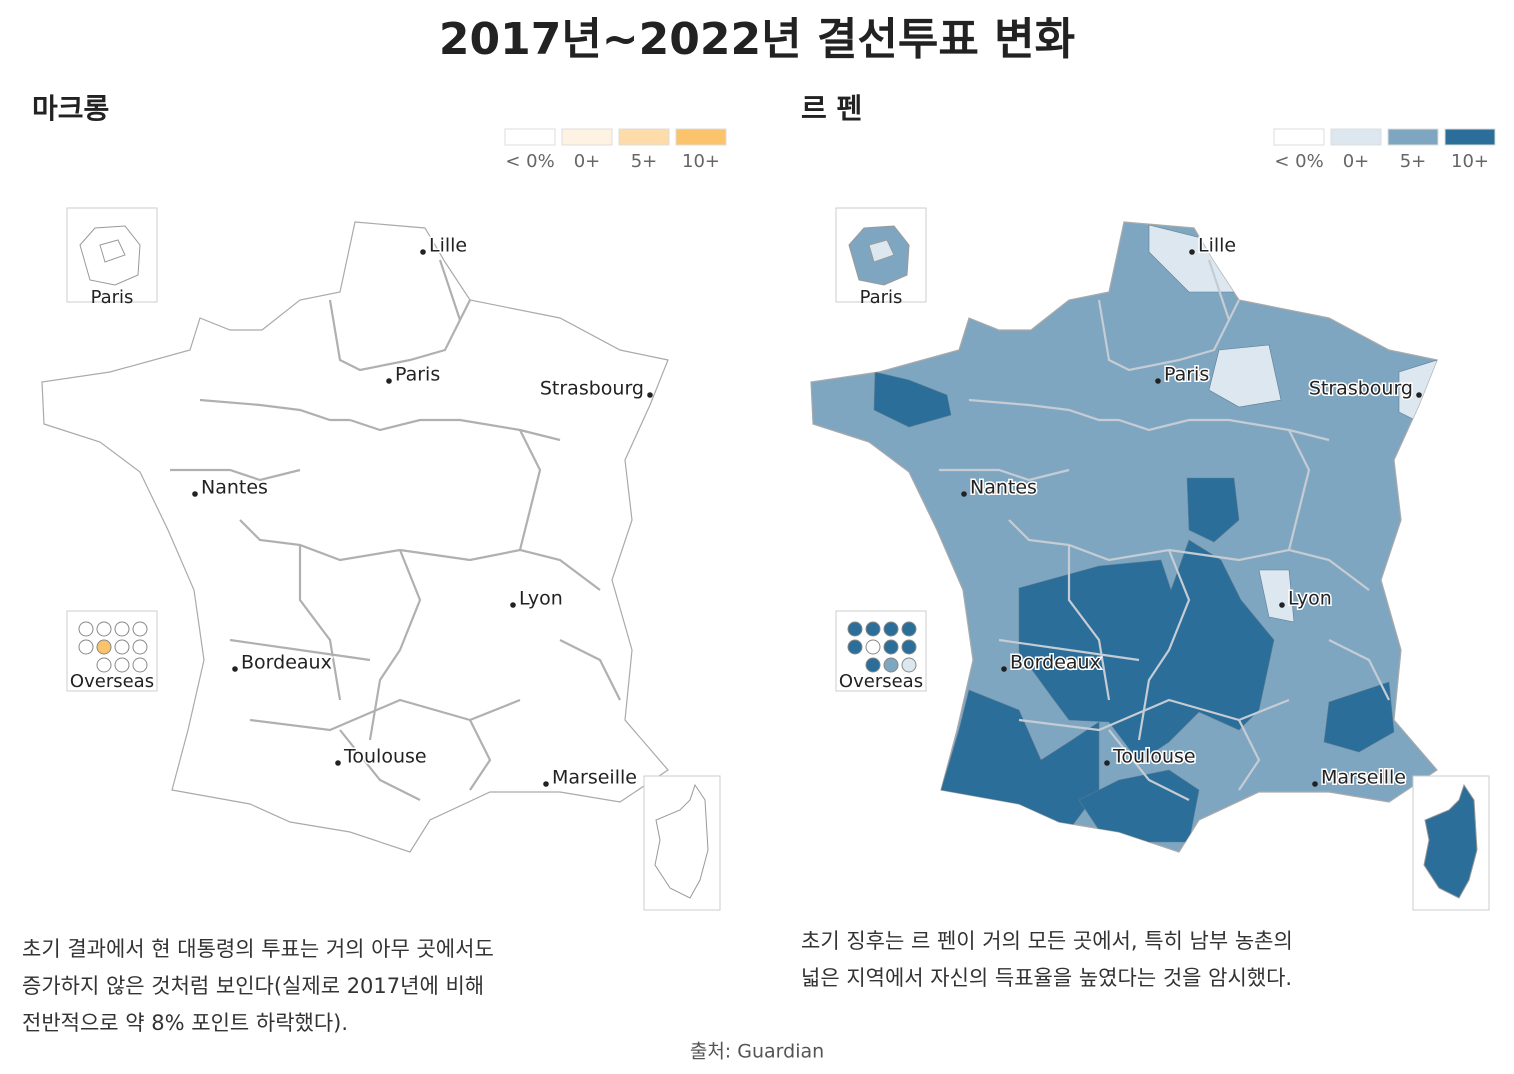 The image size is (1514, 1074). Describe the element at coordinates (757, 1052) in the screenshot. I see `source: 출처: Guardian` at that location.